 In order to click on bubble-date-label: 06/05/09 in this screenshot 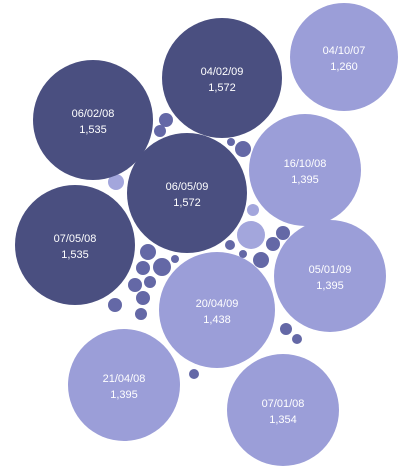, I will do `click(187, 187)`.